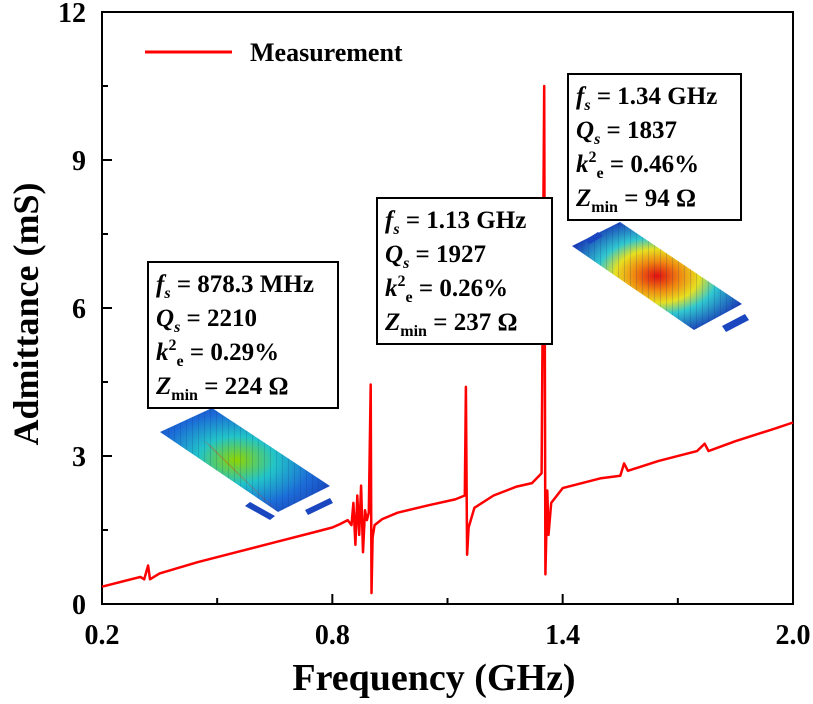 The width and height of the screenshot is (813, 704). I want to click on annotation-qs: Qs = 2210, so click(206, 320).